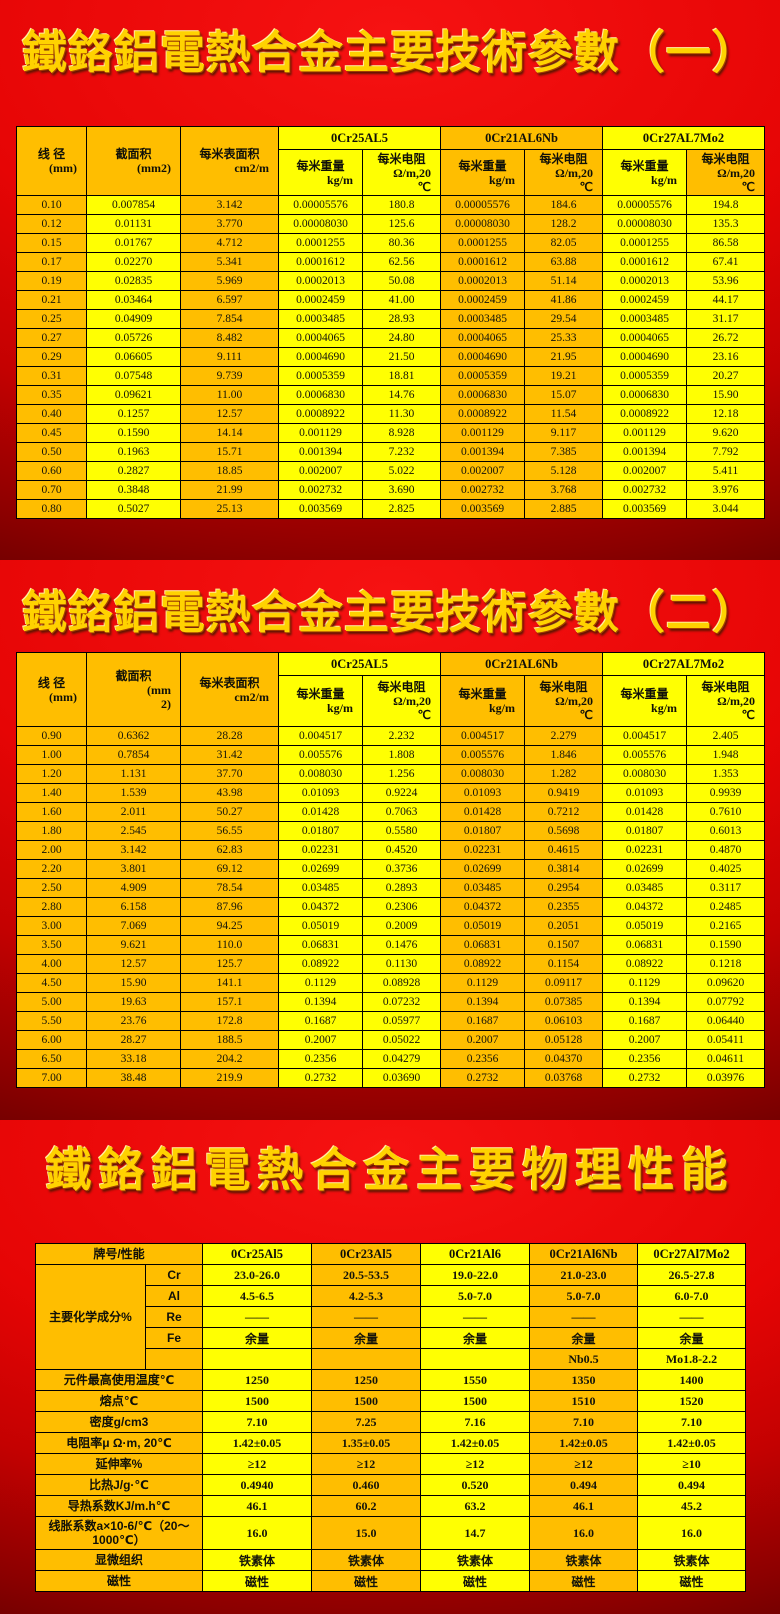 The image size is (780, 1614). Describe the element at coordinates (564, 376) in the screenshot. I see `table-cell: 19.21` at that location.